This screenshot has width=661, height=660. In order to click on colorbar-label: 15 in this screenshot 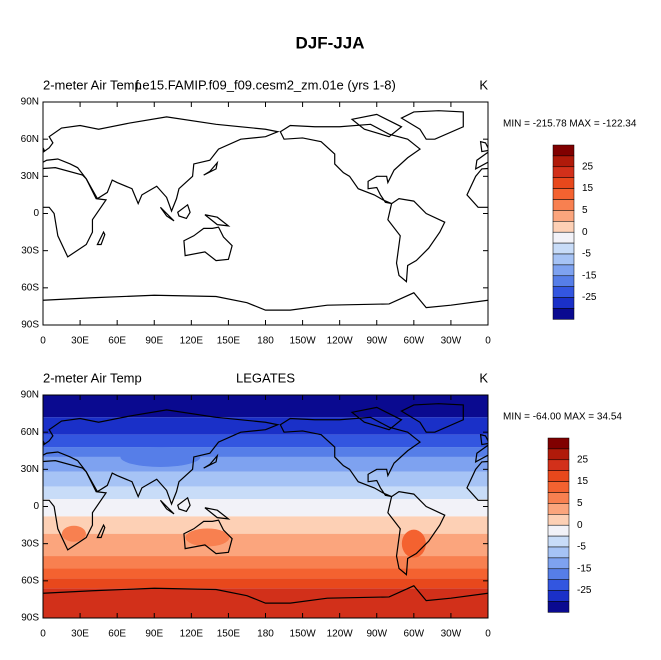, I will do `click(588, 188)`.